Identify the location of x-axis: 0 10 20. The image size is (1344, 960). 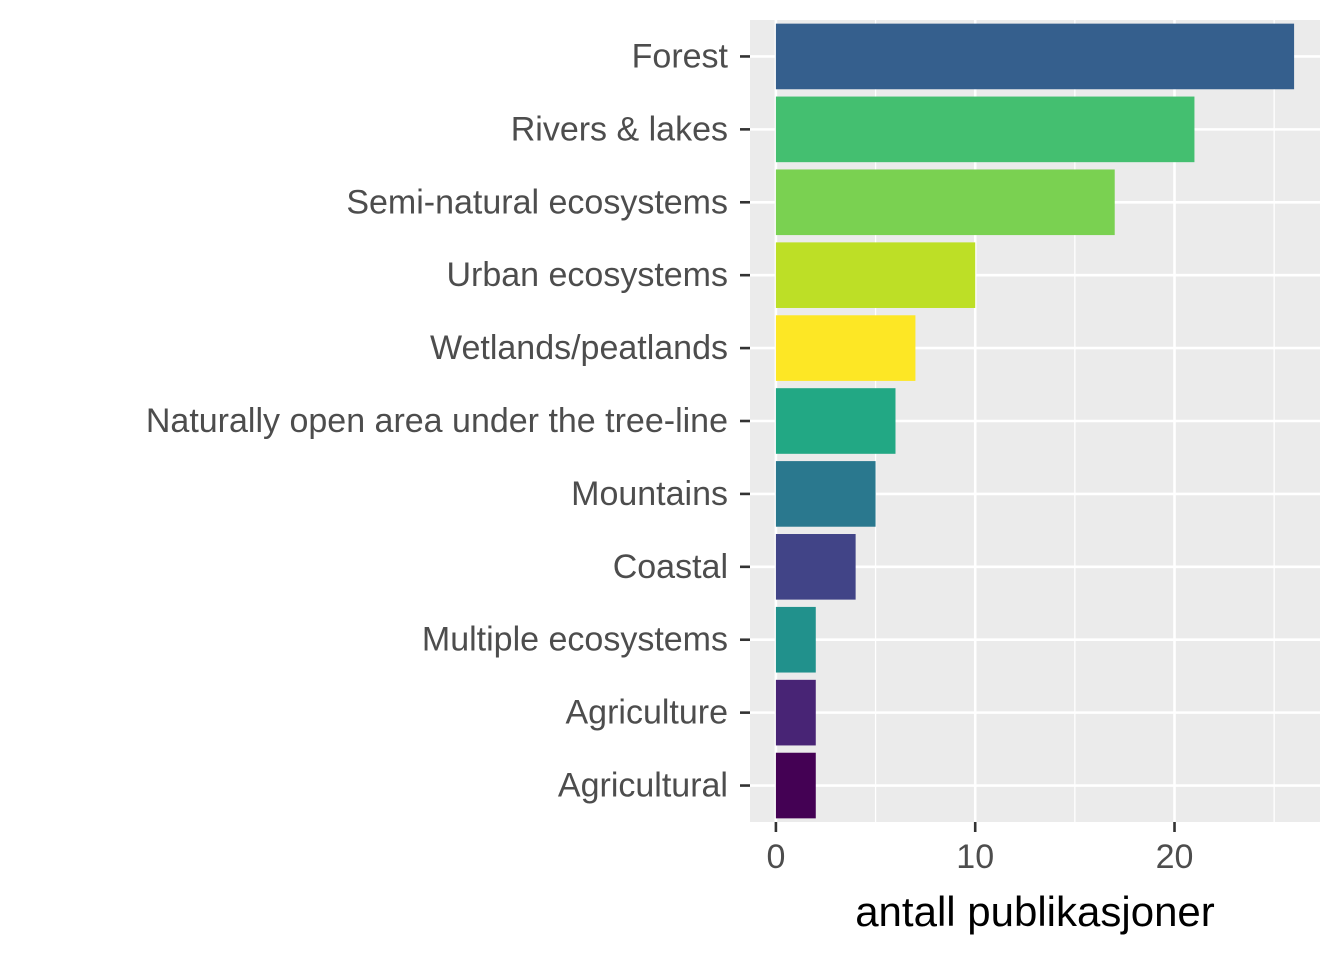
(979, 849).